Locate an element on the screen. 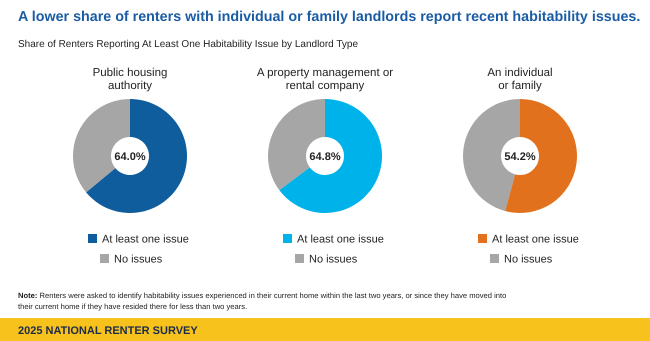  data-label: 54.2% is located at coordinates (520, 157).